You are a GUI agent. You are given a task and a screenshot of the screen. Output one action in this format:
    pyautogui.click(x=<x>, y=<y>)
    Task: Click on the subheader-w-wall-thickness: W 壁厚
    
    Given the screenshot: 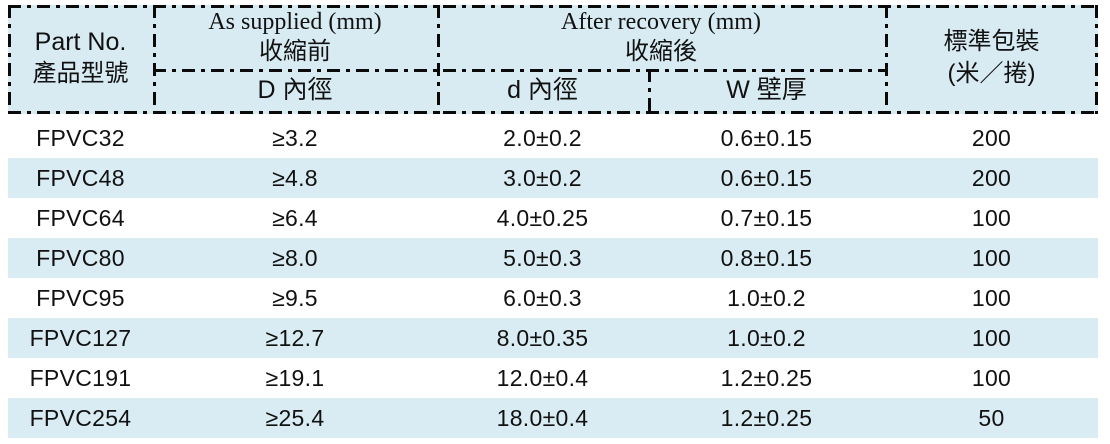 What is the action you would take?
    pyautogui.click(x=766, y=90)
    